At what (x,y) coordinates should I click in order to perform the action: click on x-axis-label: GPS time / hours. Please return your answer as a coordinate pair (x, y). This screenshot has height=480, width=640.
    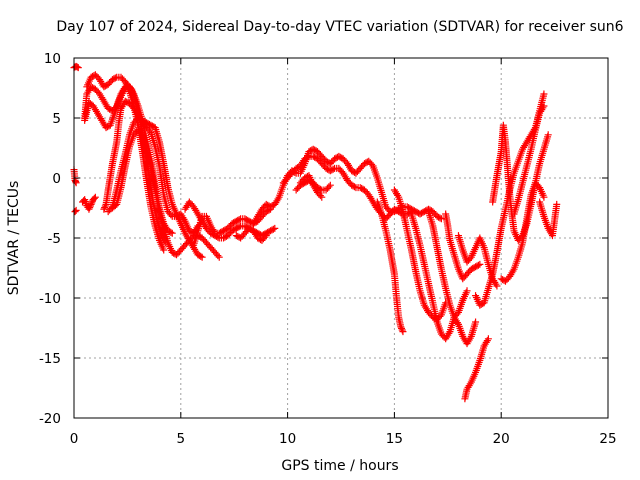
    Looking at the image, I should click on (339, 466).